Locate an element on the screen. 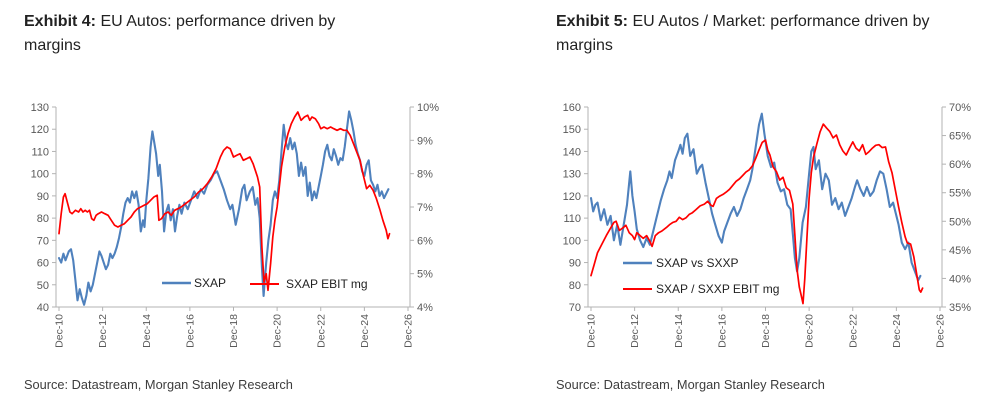  legend: SXAP SXAP EBIT mg is located at coordinates (265, 283).